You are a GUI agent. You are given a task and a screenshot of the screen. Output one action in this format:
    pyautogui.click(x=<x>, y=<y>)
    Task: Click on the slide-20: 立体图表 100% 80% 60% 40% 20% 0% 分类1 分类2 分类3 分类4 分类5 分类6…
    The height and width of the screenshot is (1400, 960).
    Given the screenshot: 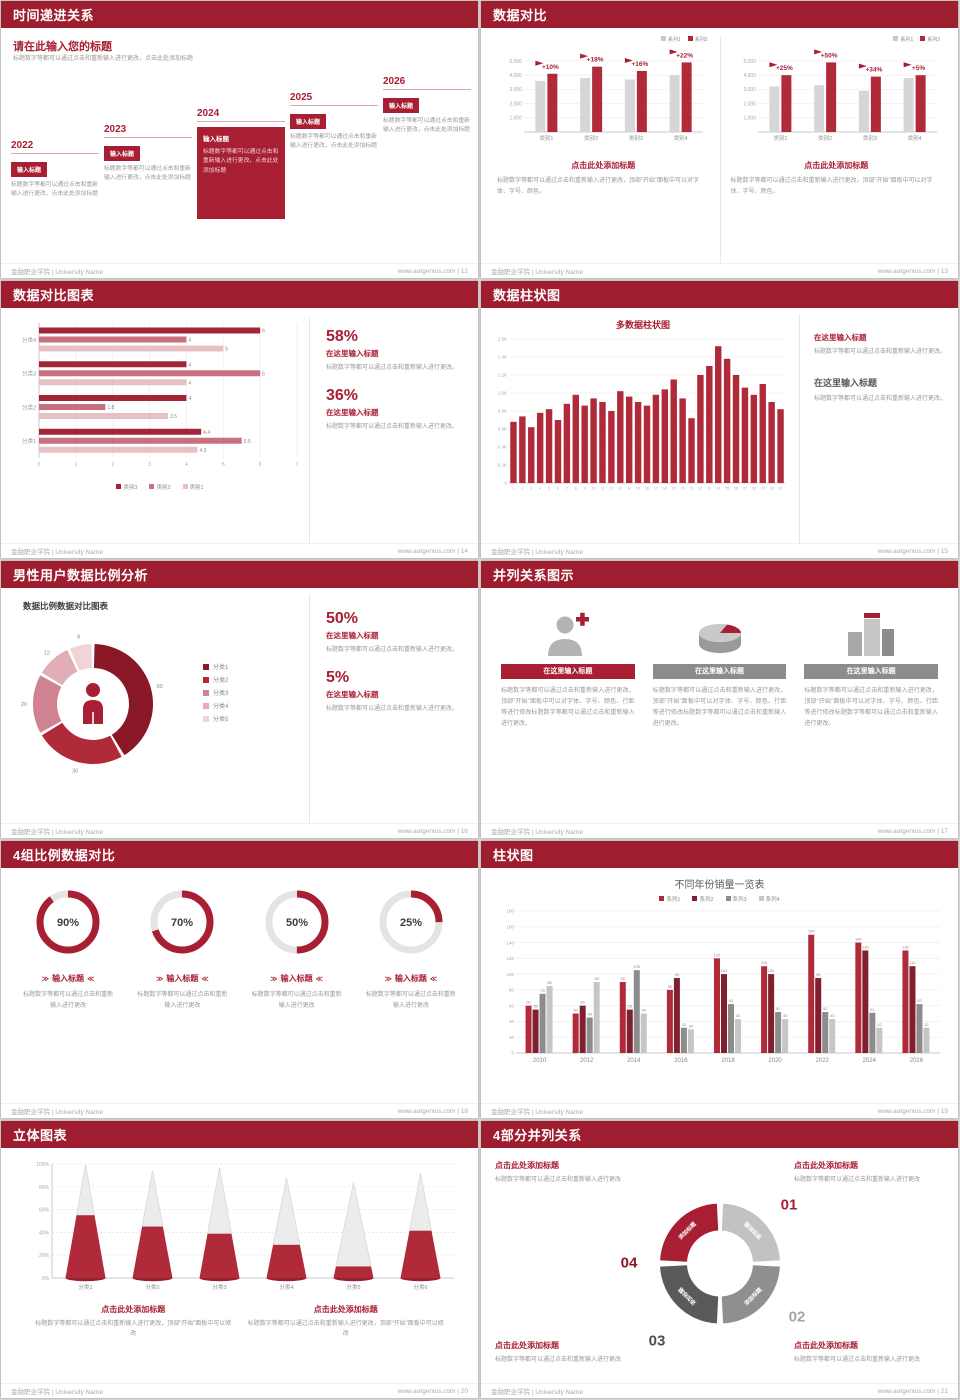 What is the action you would take?
    pyautogui.click(x=239, y=1259)
    